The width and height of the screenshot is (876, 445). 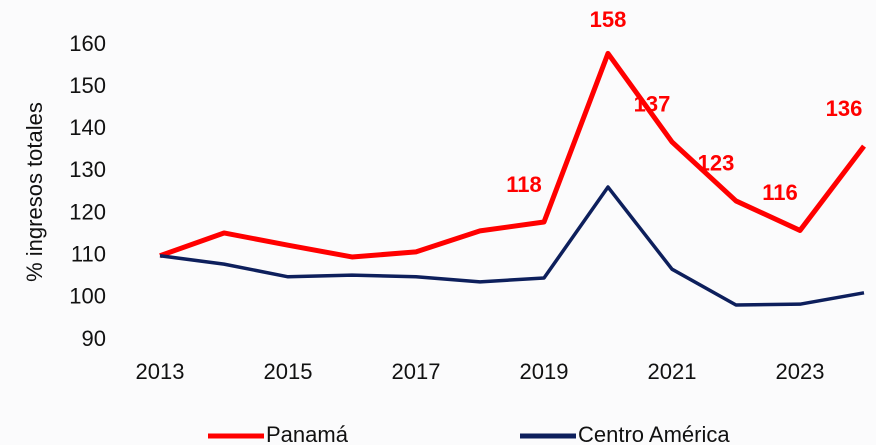 What do you see at coordinates (288, 371) in the screenshot?
I see `x-tick-label: 2015` at bounding box center [288, 371].